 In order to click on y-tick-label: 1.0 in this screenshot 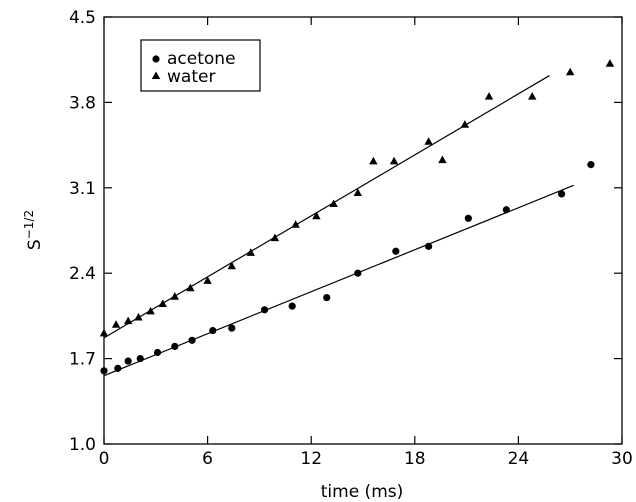, I will do `click(82, 445)`.